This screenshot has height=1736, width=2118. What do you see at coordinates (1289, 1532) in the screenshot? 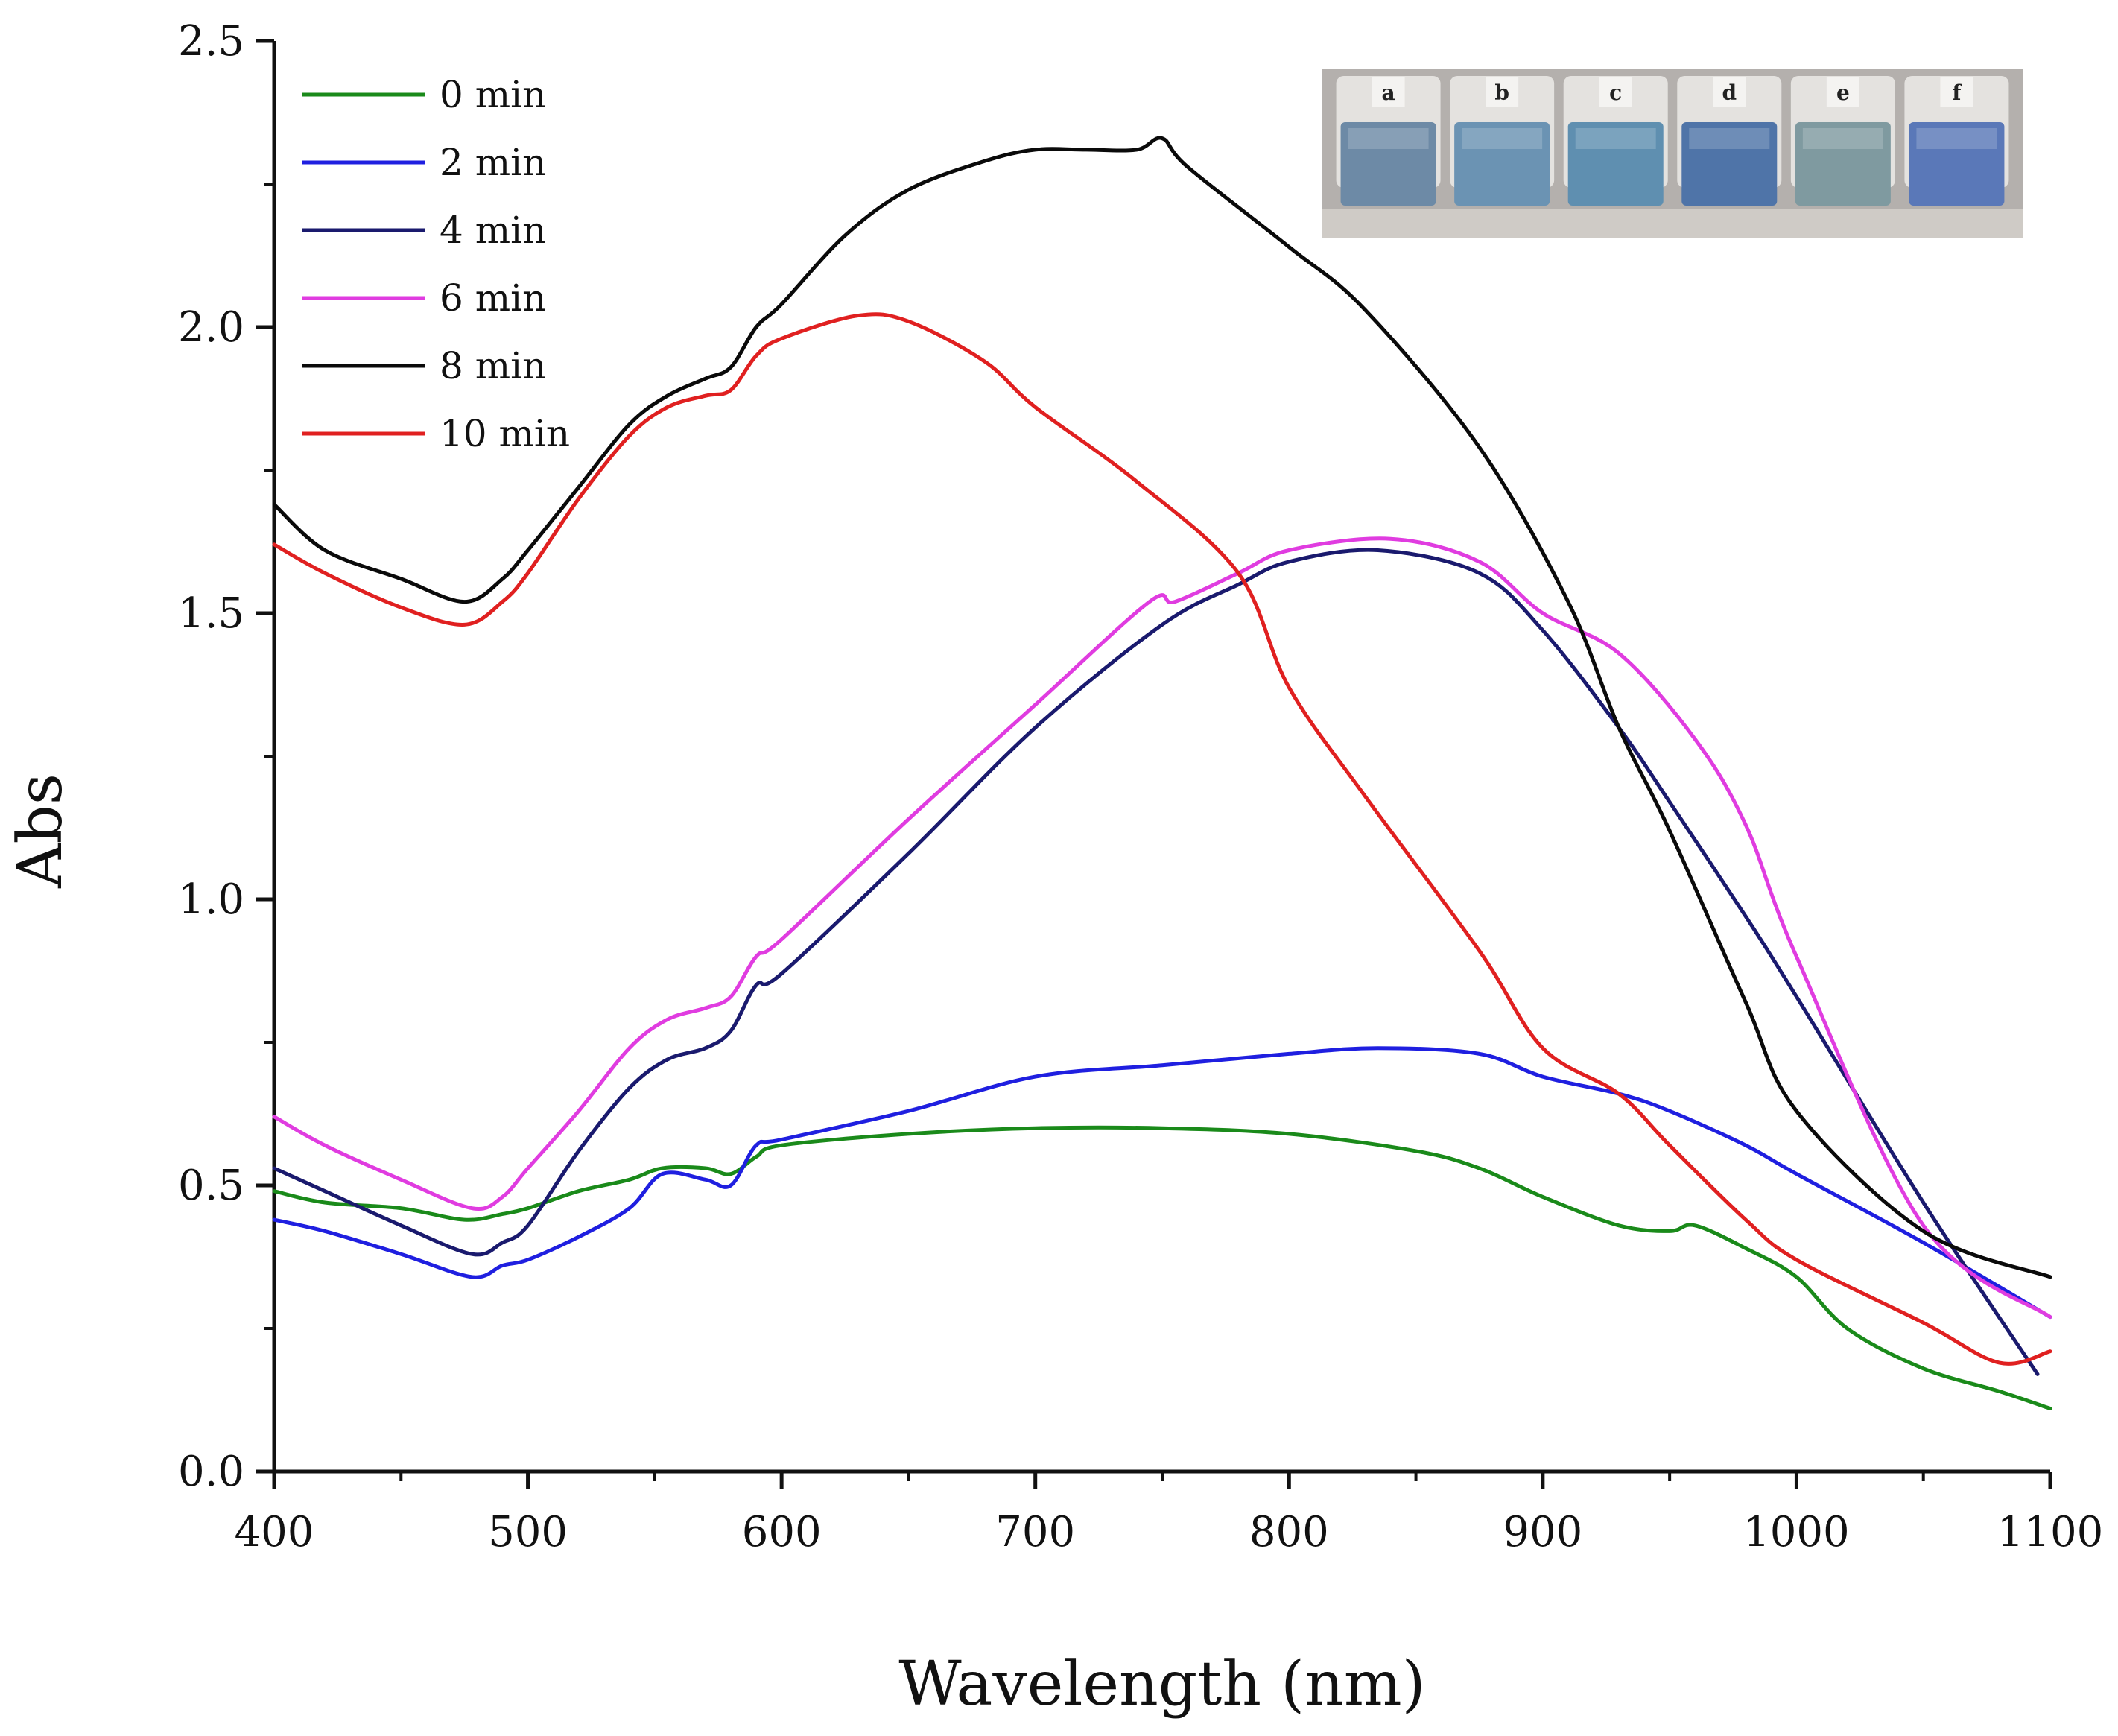
I see `x-tick-label: 800` at bounding box center [1289, 1532].